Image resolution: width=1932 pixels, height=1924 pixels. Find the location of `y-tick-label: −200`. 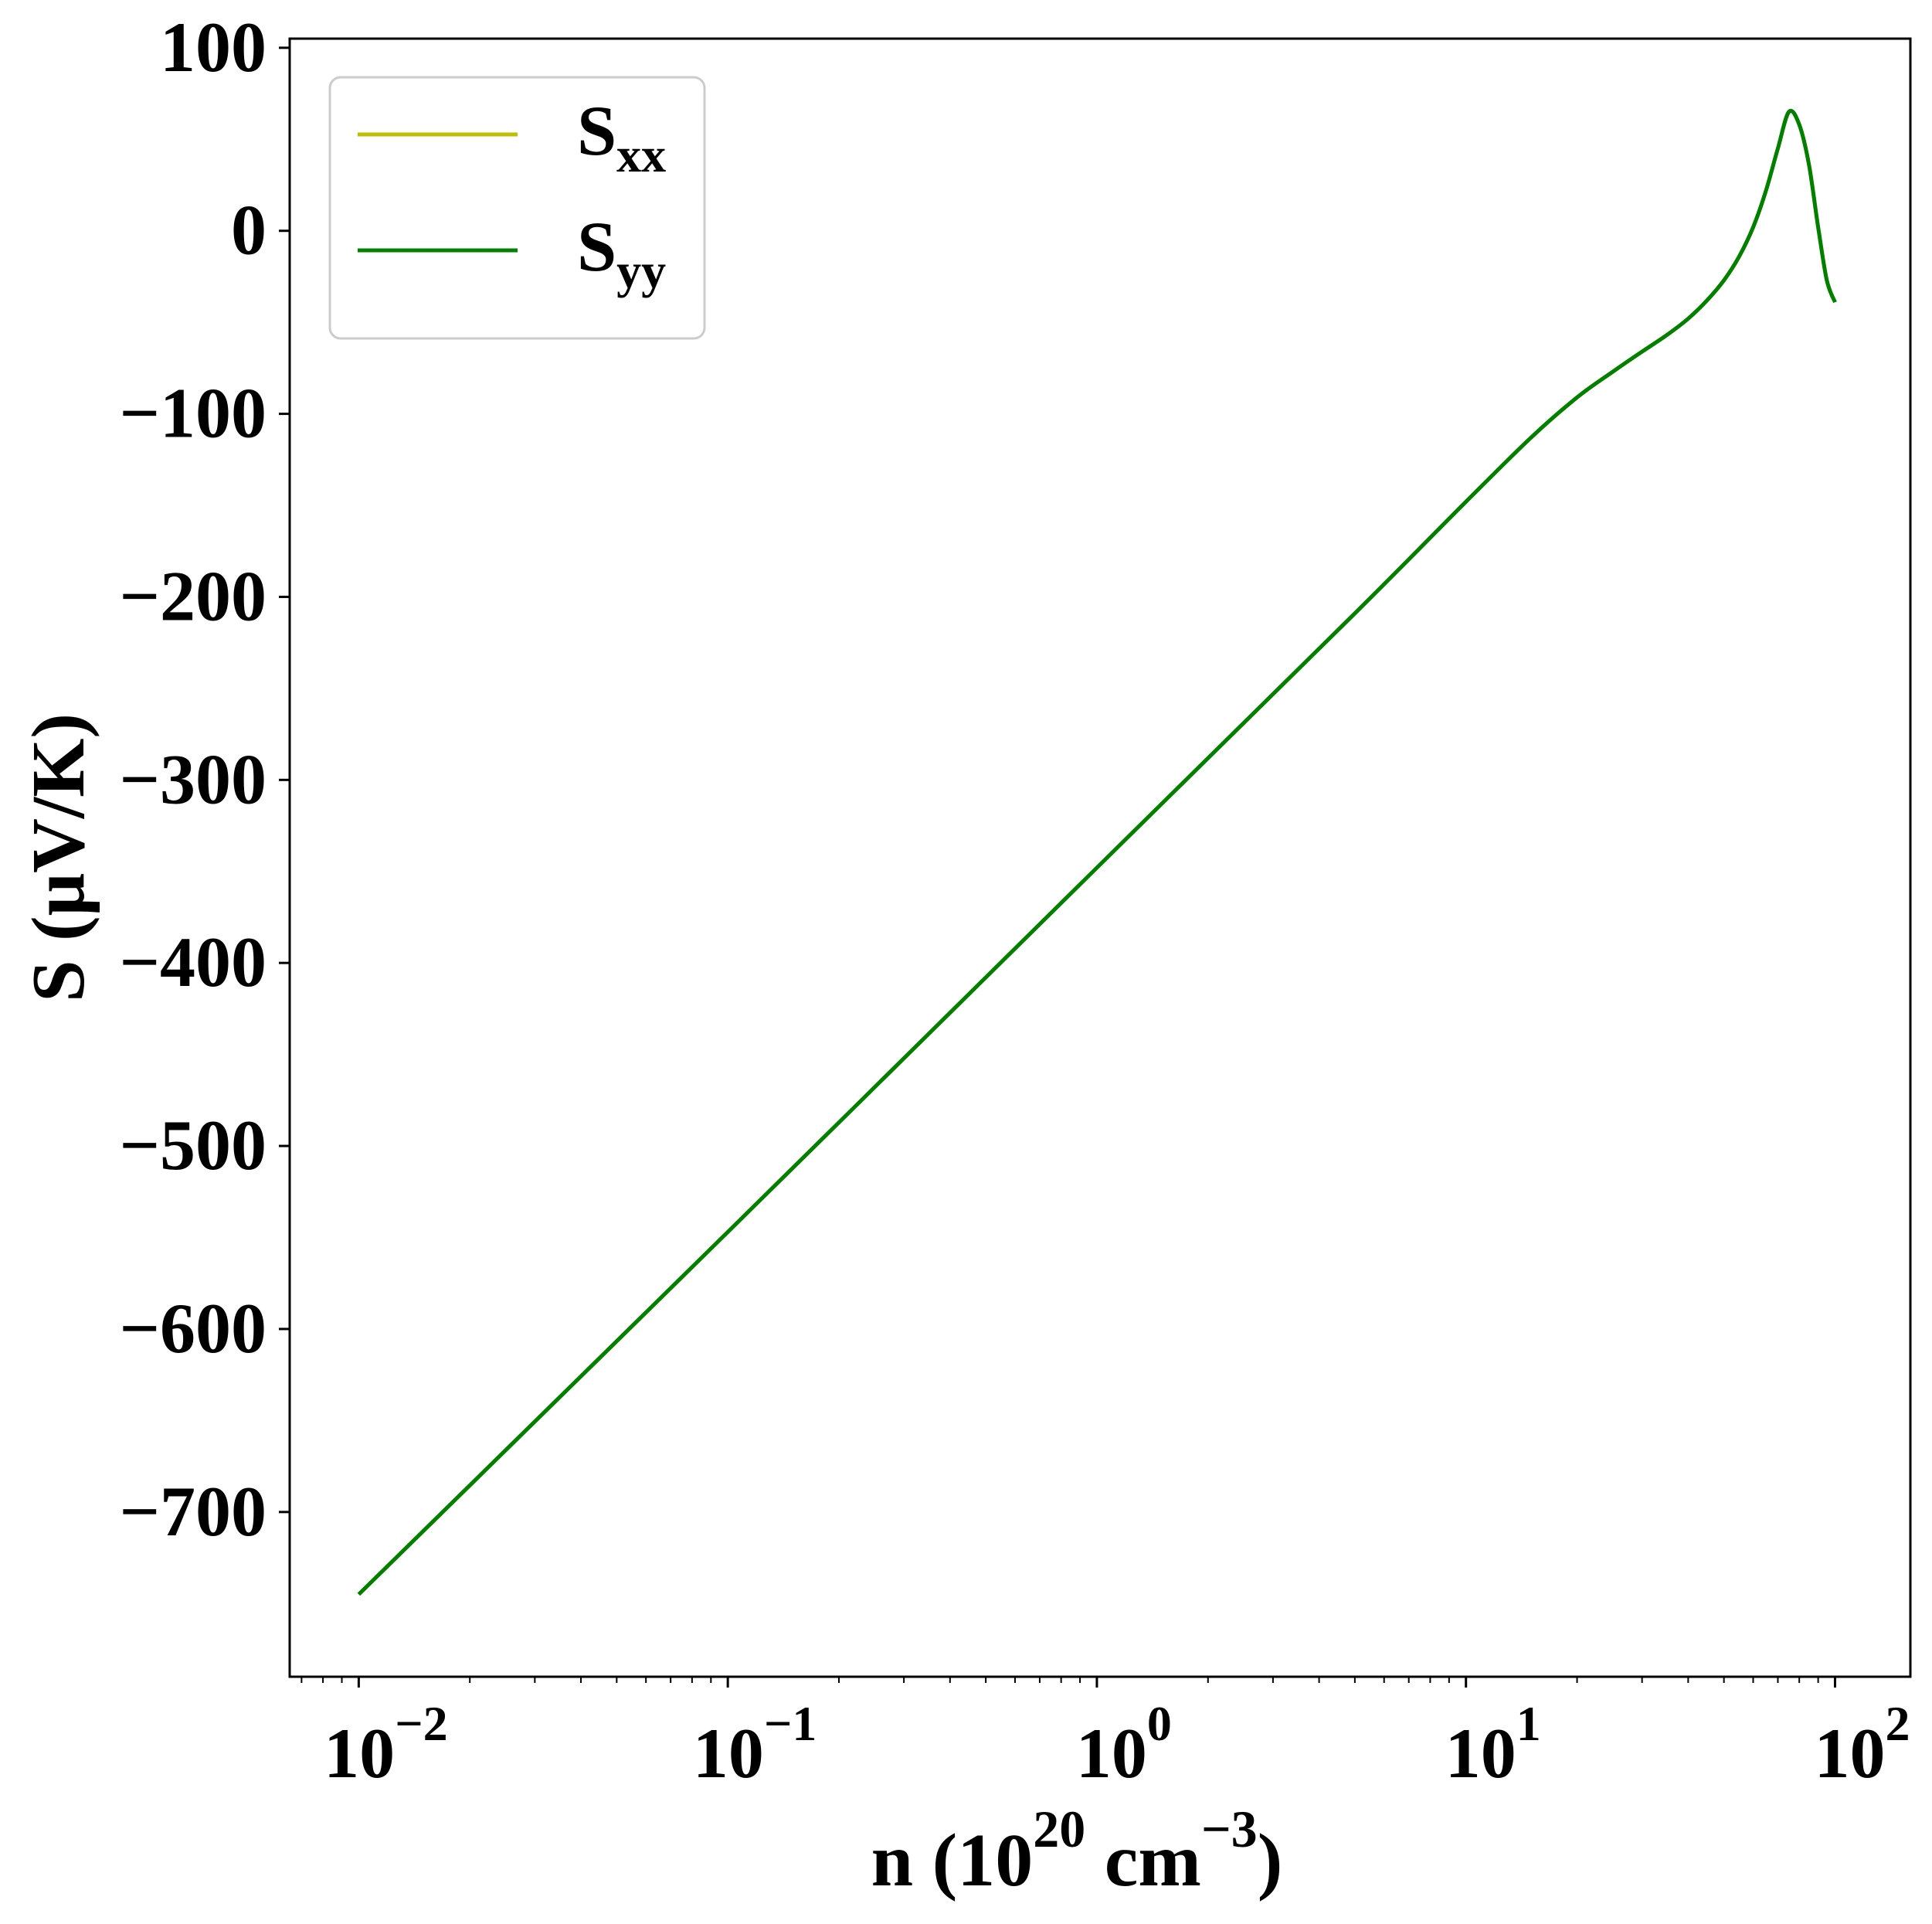

y-tick-label: −200 is located at coordinates (194, 595).